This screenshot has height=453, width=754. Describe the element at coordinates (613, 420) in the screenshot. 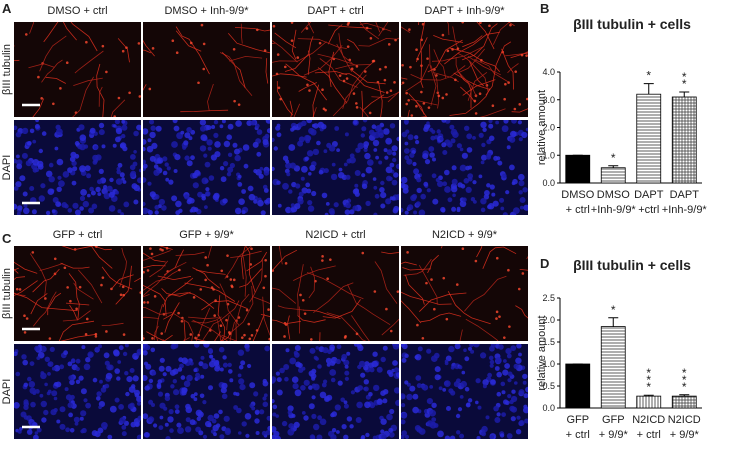

I see `x-tick-label: GFP` at that location.